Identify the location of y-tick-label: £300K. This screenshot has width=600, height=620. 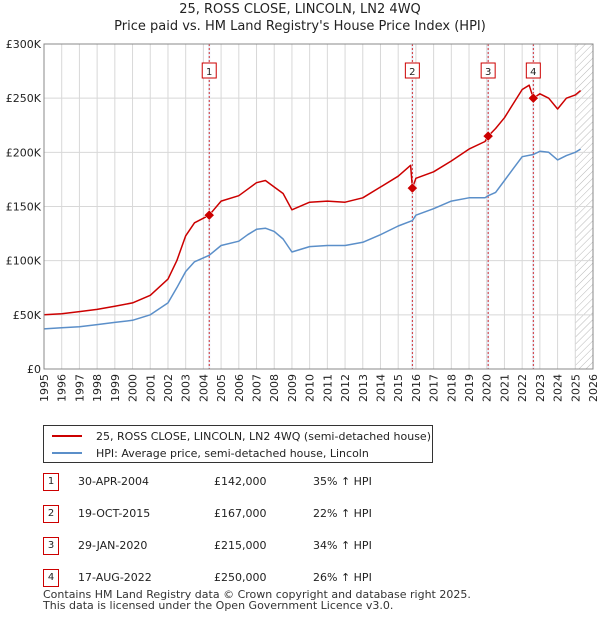
(24, 44).